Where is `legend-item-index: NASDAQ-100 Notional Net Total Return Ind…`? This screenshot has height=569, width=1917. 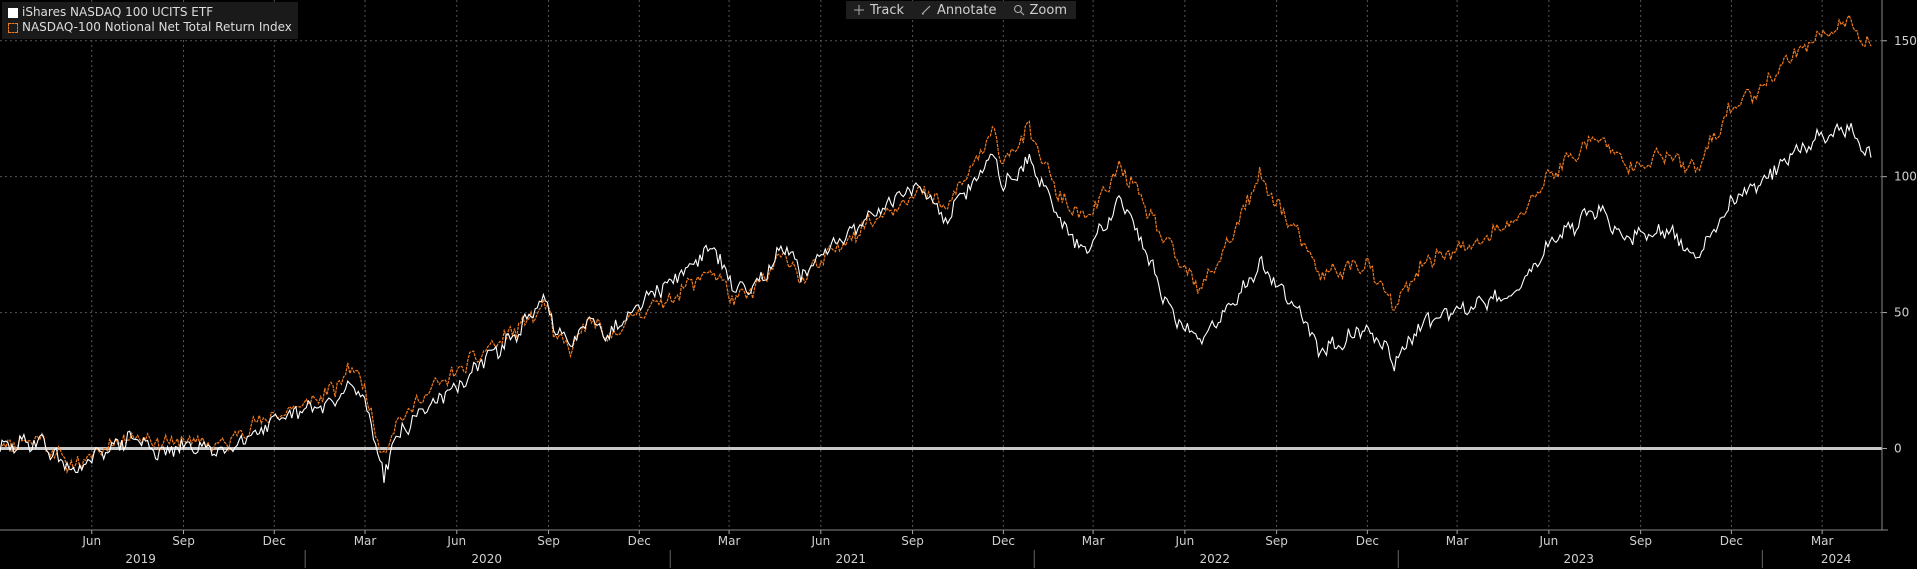
legend-item-index: NASDAQ-100 Notional Net Total Return Ind… is located at coordinates (150, 27).